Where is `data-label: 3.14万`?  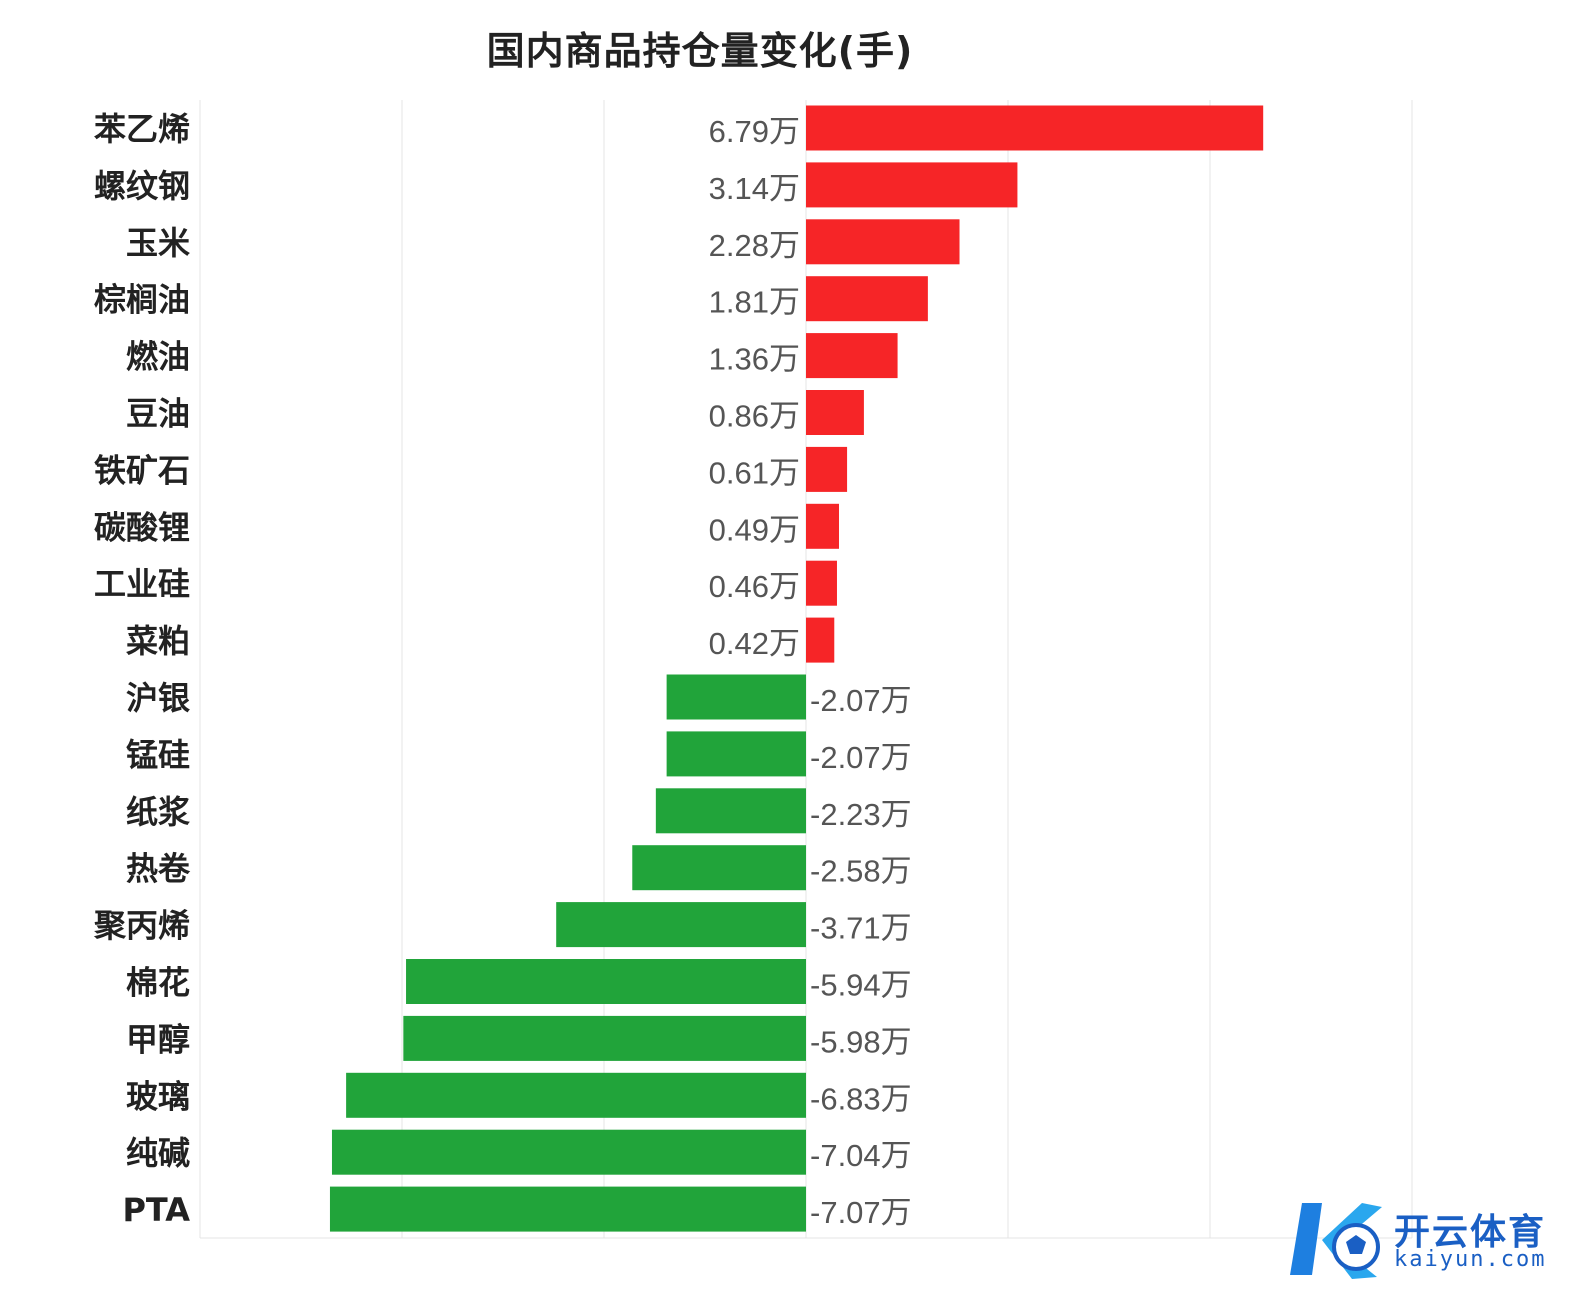
data-label: 3.14万 is located at coordinates (754, 188).